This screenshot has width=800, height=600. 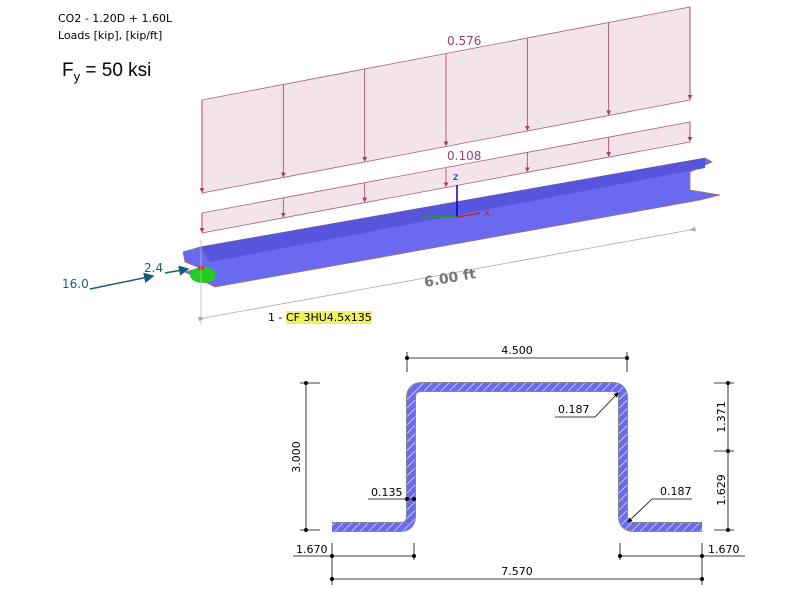 I want to click on beam-length: 6.00 ft, so click(x=450, y=278).